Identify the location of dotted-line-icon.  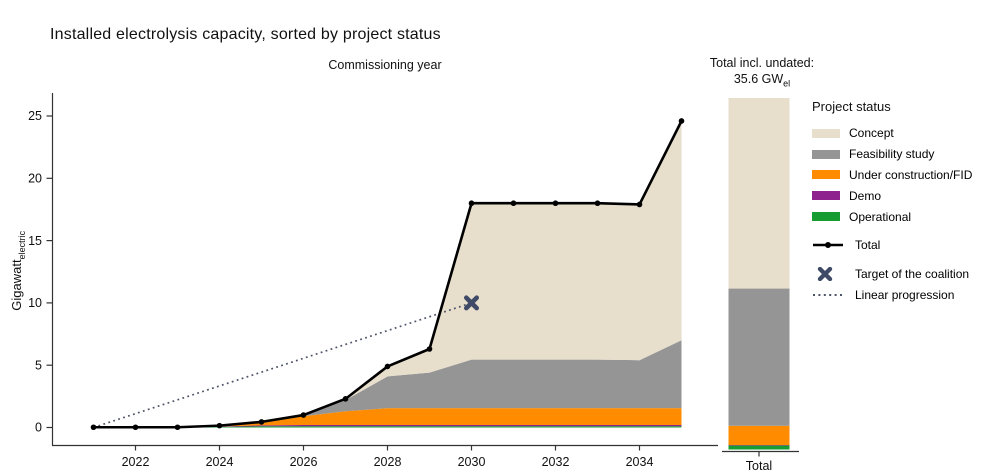
(829, 295).